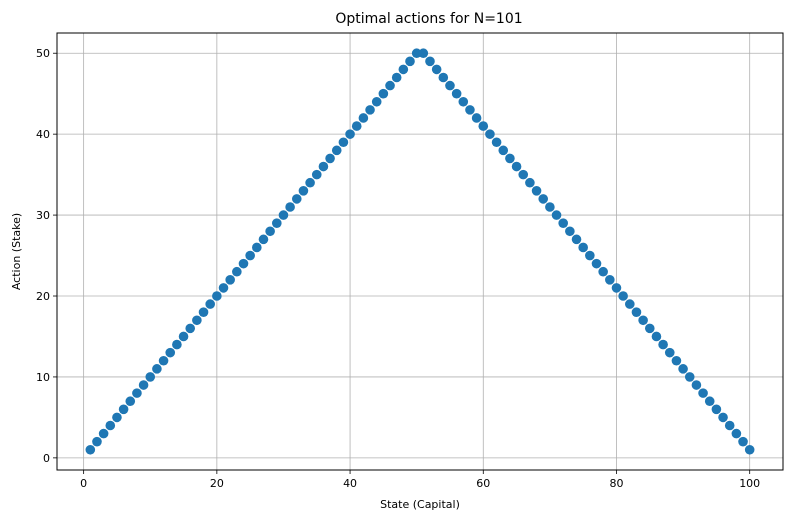  I want to click on y-tick-label: 40, so click(43, 134).